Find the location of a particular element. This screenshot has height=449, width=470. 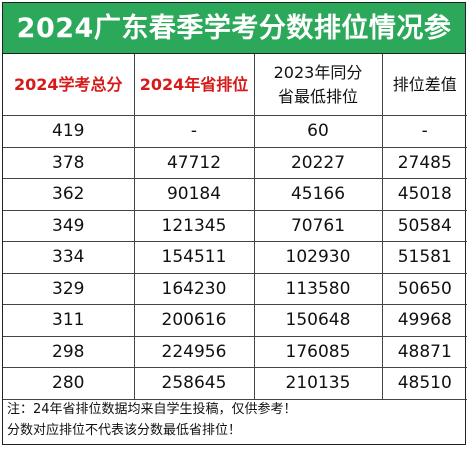

table-row: 362 90184 45166 45018 is located at coordinates (235, 194).